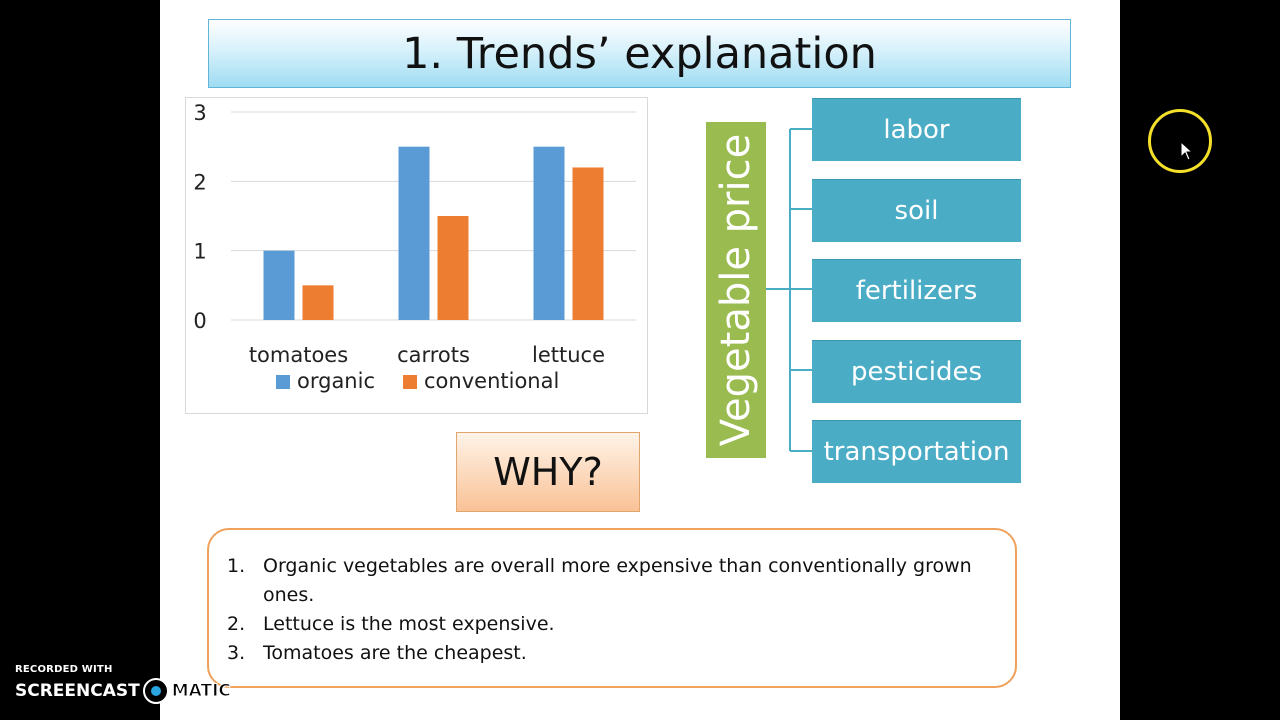 This screenshot has height=720, width=1280. I want to click on x-tick-label: carrots, so click(433, 355).